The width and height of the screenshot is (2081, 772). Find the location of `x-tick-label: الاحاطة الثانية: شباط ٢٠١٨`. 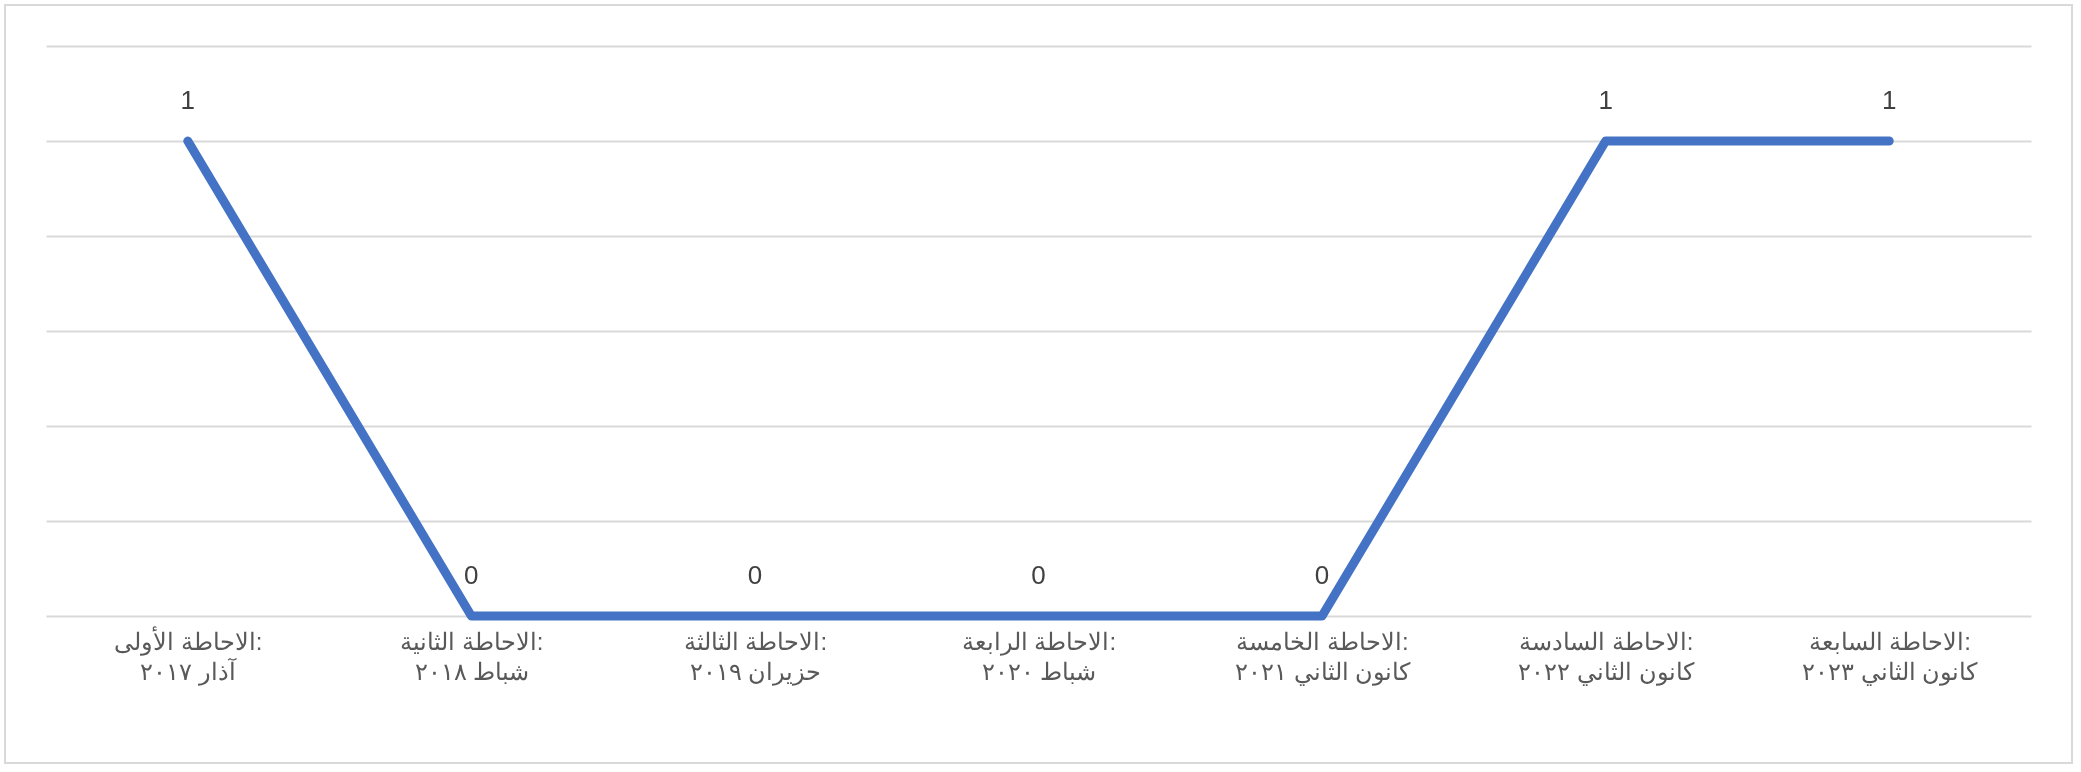

x-tick-label: الاحاطة الثانية: شباط ٢٠١٨ is located at coordinates (472, 656).